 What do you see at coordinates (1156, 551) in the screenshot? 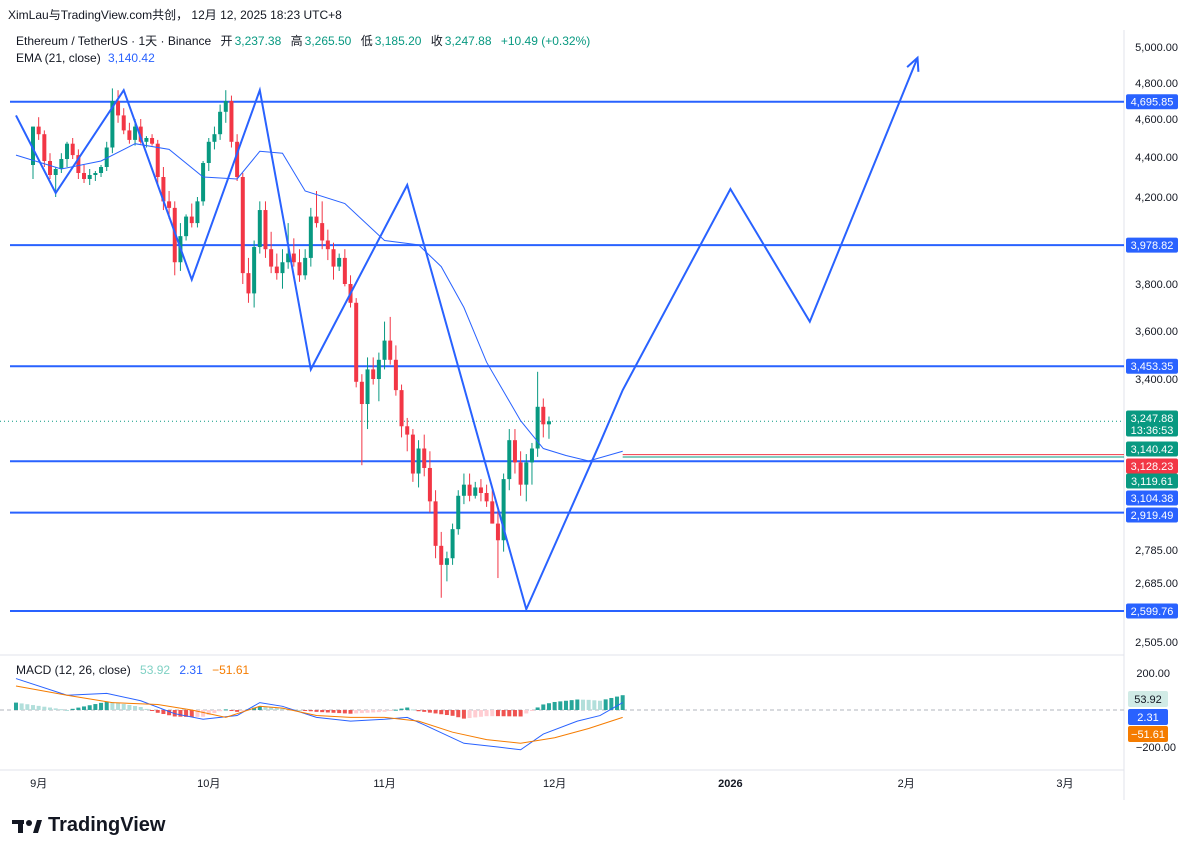
I see `price-tick-label: 2,785.00` at bounding box center [1156, 551].